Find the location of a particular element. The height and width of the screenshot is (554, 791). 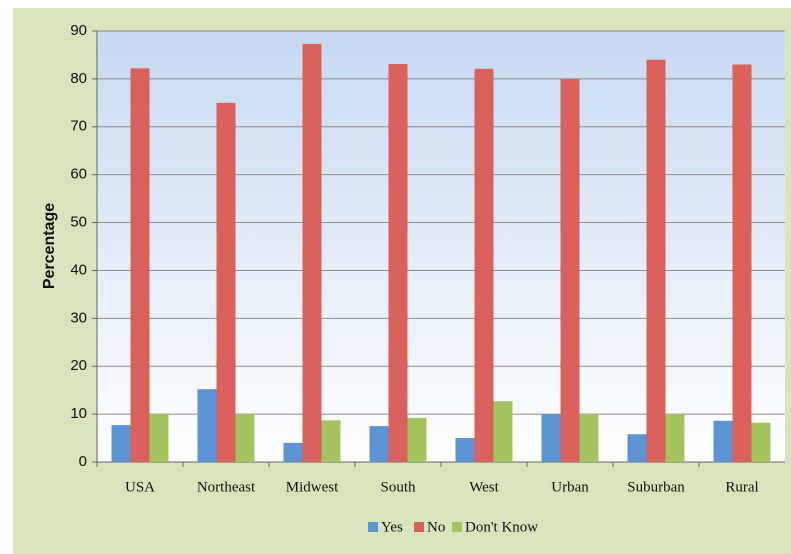

x-tick-label: Midwest is located at coordinates (312, 487).